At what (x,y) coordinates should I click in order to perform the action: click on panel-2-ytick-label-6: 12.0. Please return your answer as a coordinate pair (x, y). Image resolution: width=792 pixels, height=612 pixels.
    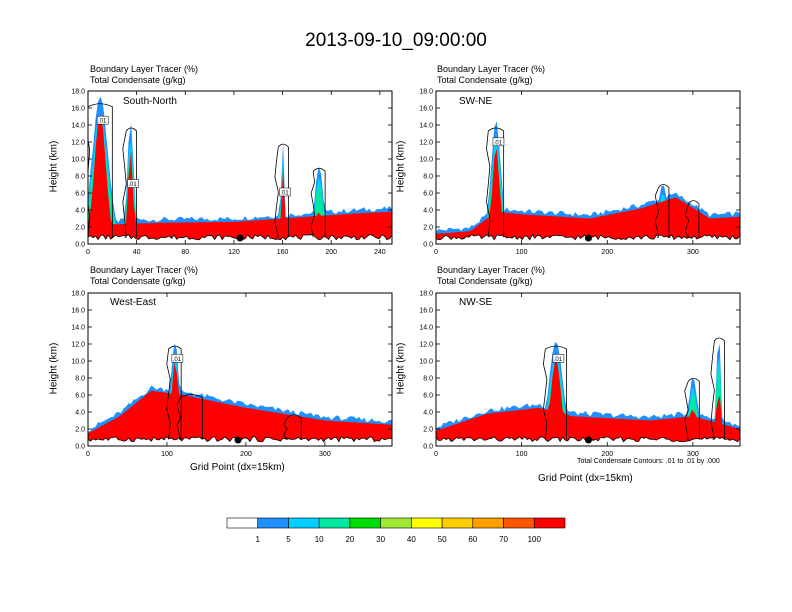
    Looking at the image, I should click on (426, 143).